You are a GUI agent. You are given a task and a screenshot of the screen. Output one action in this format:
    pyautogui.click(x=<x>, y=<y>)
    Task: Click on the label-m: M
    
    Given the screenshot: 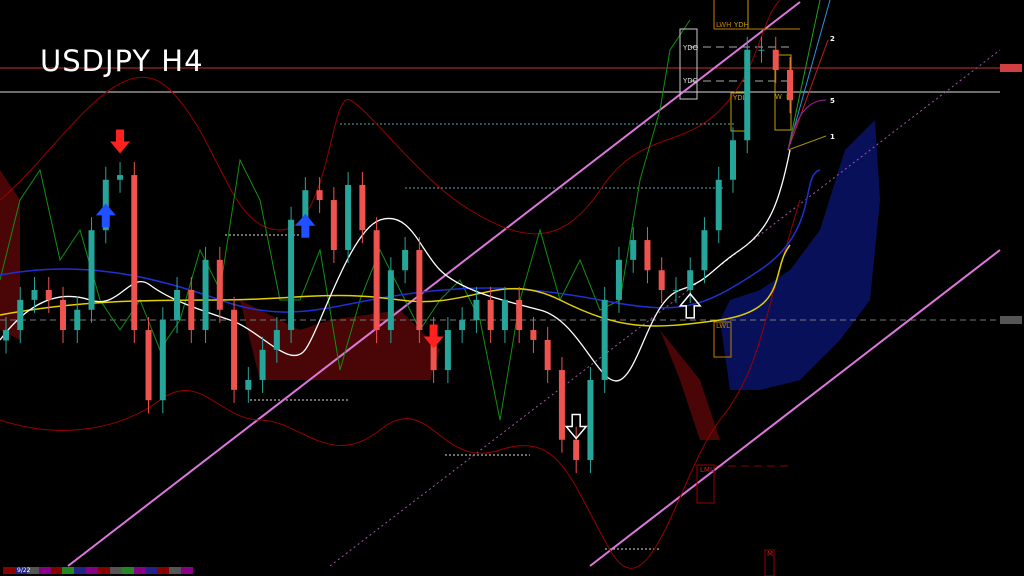 What is the action you would take?
    pyautogui.click(x=770, y=554)
    